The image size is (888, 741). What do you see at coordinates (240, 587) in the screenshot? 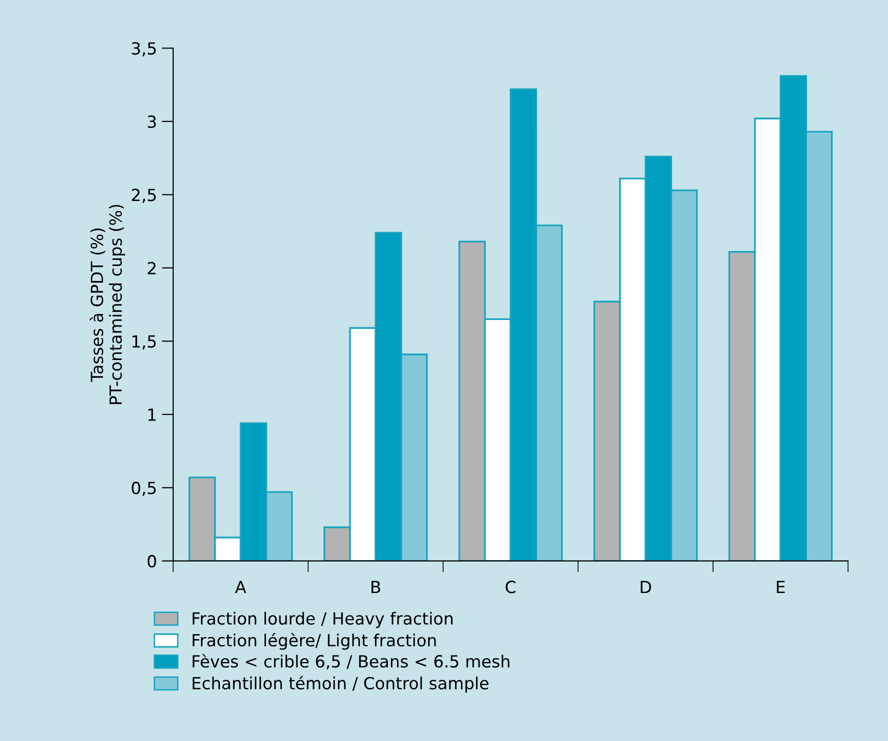
I see `x-tick-label: A` at bounding box center [240, 587].